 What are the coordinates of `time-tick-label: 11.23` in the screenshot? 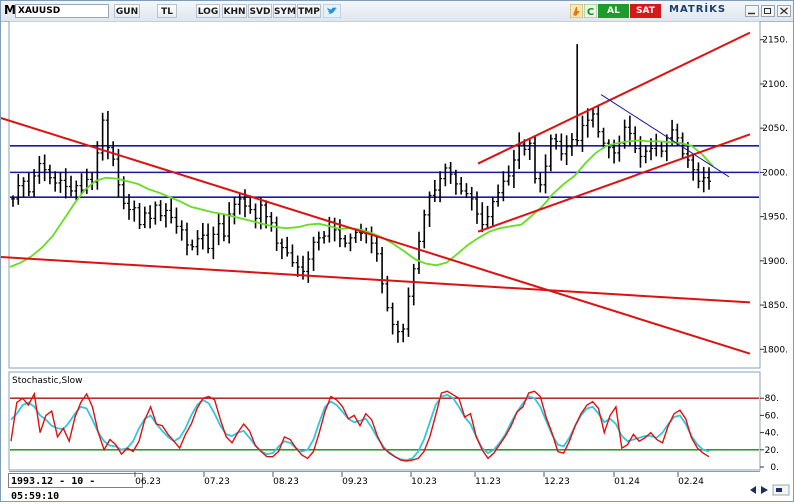 It's located at (488, 482).